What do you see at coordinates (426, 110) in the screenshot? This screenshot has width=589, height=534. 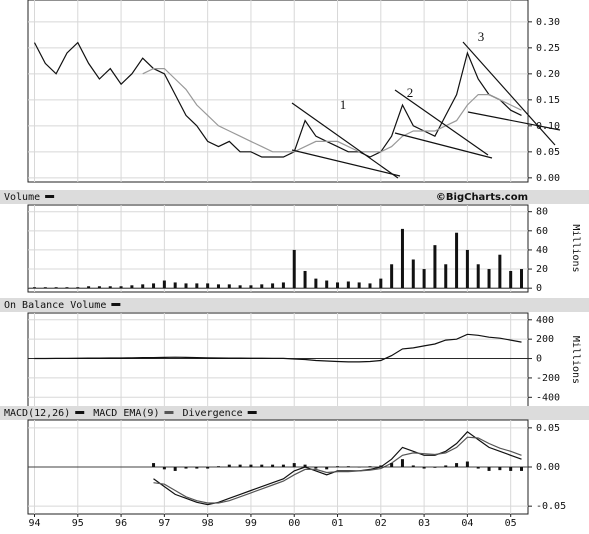 I see `trend-lines` at bounding box center [426, 110].